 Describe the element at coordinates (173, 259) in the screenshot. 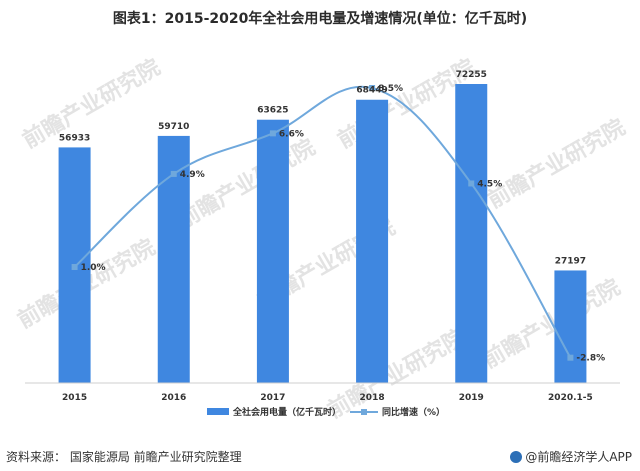

I see `bar-2016` at that location.